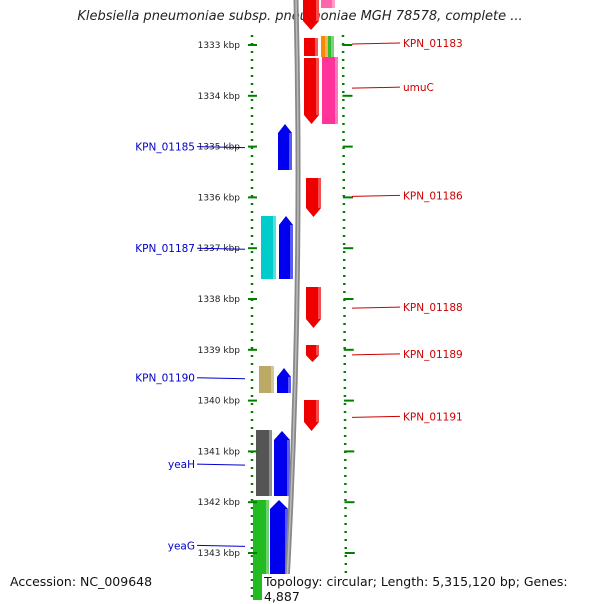 This screenshot has height=604, width=600. Describe the element at coordinates (290, 151) in the screenshot. I see `cds-forward-kpn01185-shine` at that location.